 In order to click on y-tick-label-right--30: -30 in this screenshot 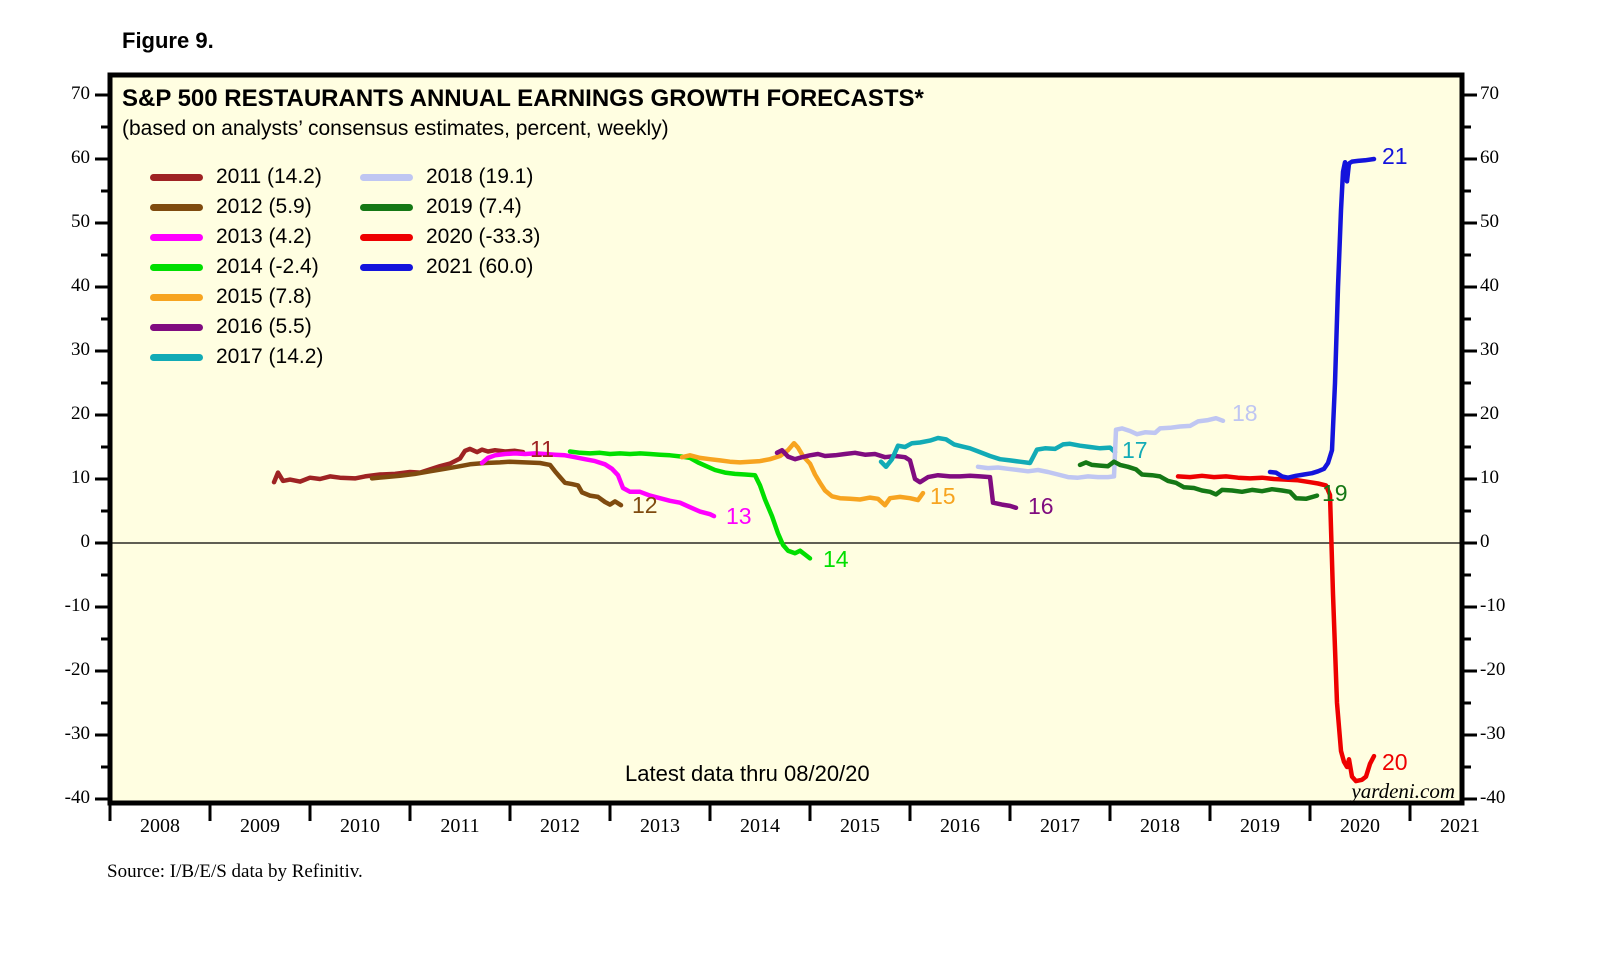, I will do `click(1493, 733)`.